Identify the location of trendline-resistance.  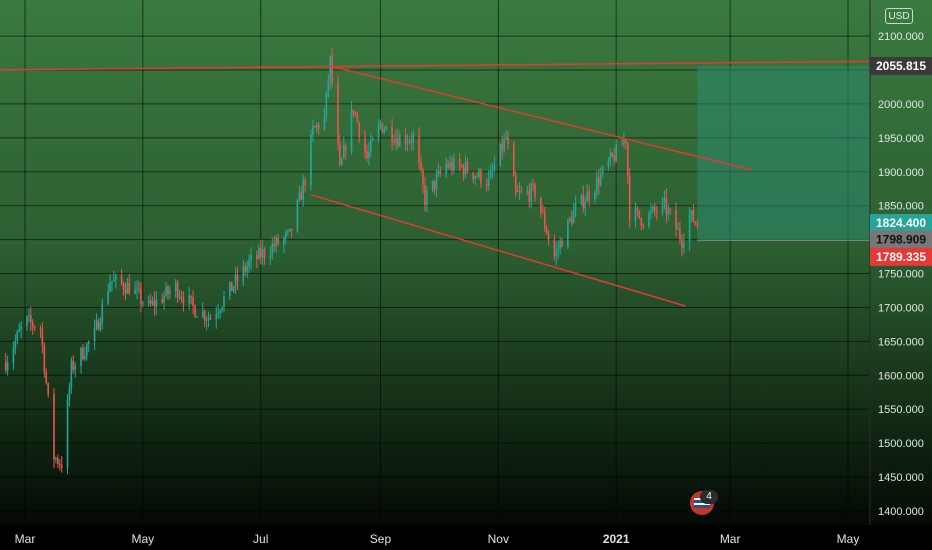
(442, 65).